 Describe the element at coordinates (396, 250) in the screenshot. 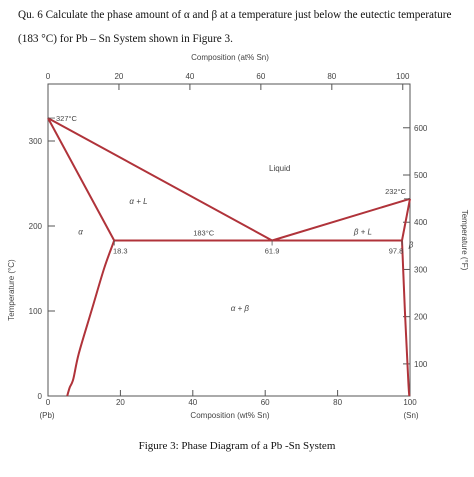

I see `beta-limit-label: 97.8` at that location.